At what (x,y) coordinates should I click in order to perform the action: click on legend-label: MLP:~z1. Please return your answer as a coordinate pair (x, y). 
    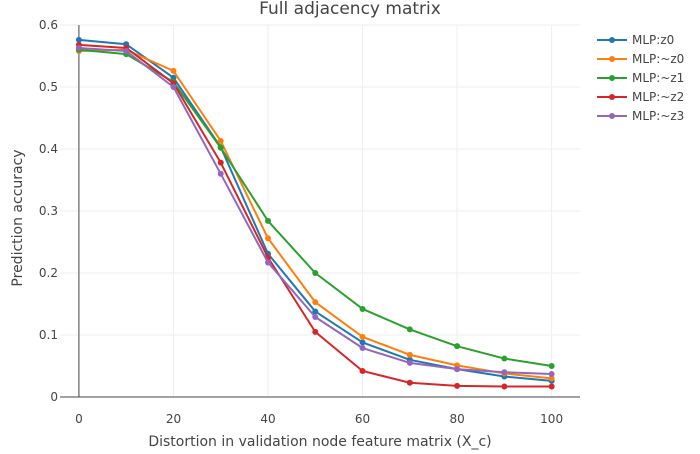
    Looking at the image, I should click on (658, 78).